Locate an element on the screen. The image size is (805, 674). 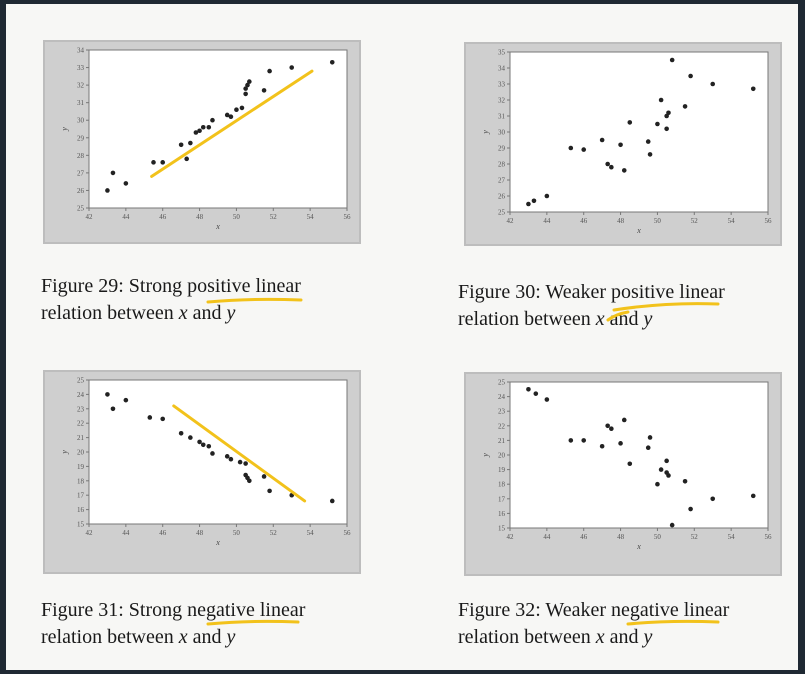
y-tick-label: 26 is located at coordinates (502, 197).